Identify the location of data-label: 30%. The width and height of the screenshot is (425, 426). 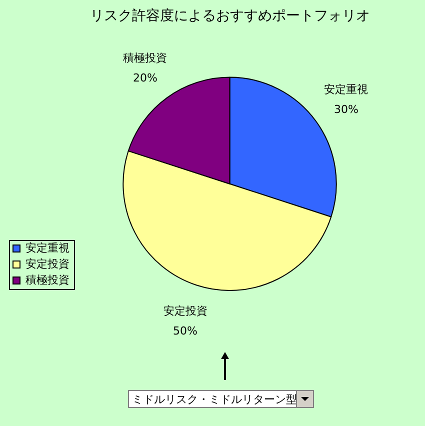
(346, 109).